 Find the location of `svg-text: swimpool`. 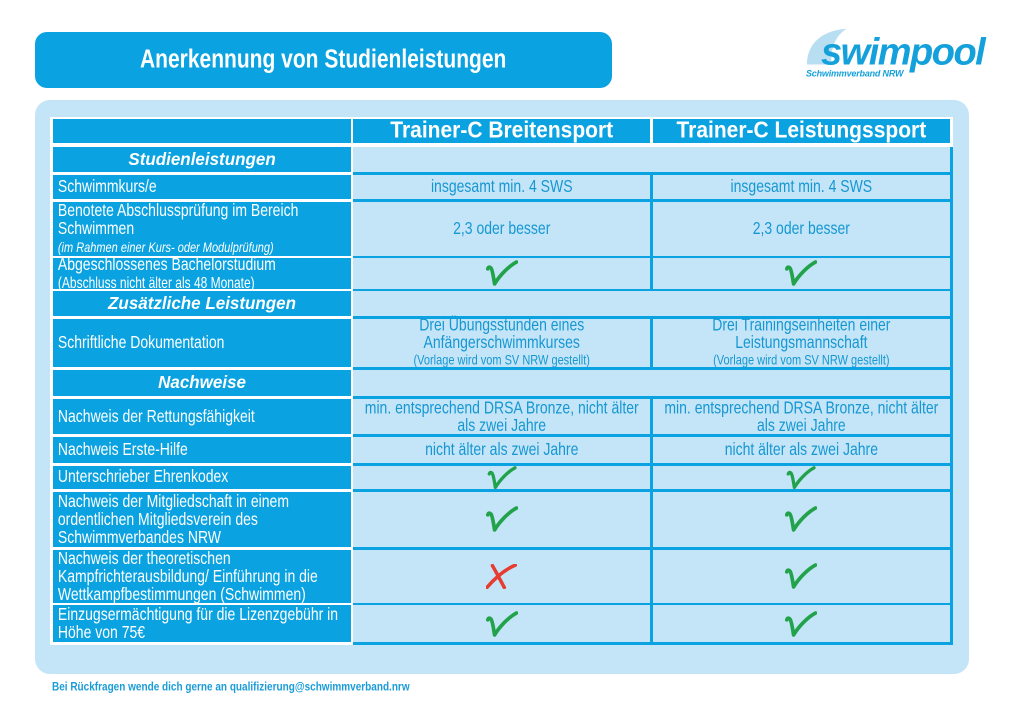

svg-text: swimpool is located at coordinates (904, 53).